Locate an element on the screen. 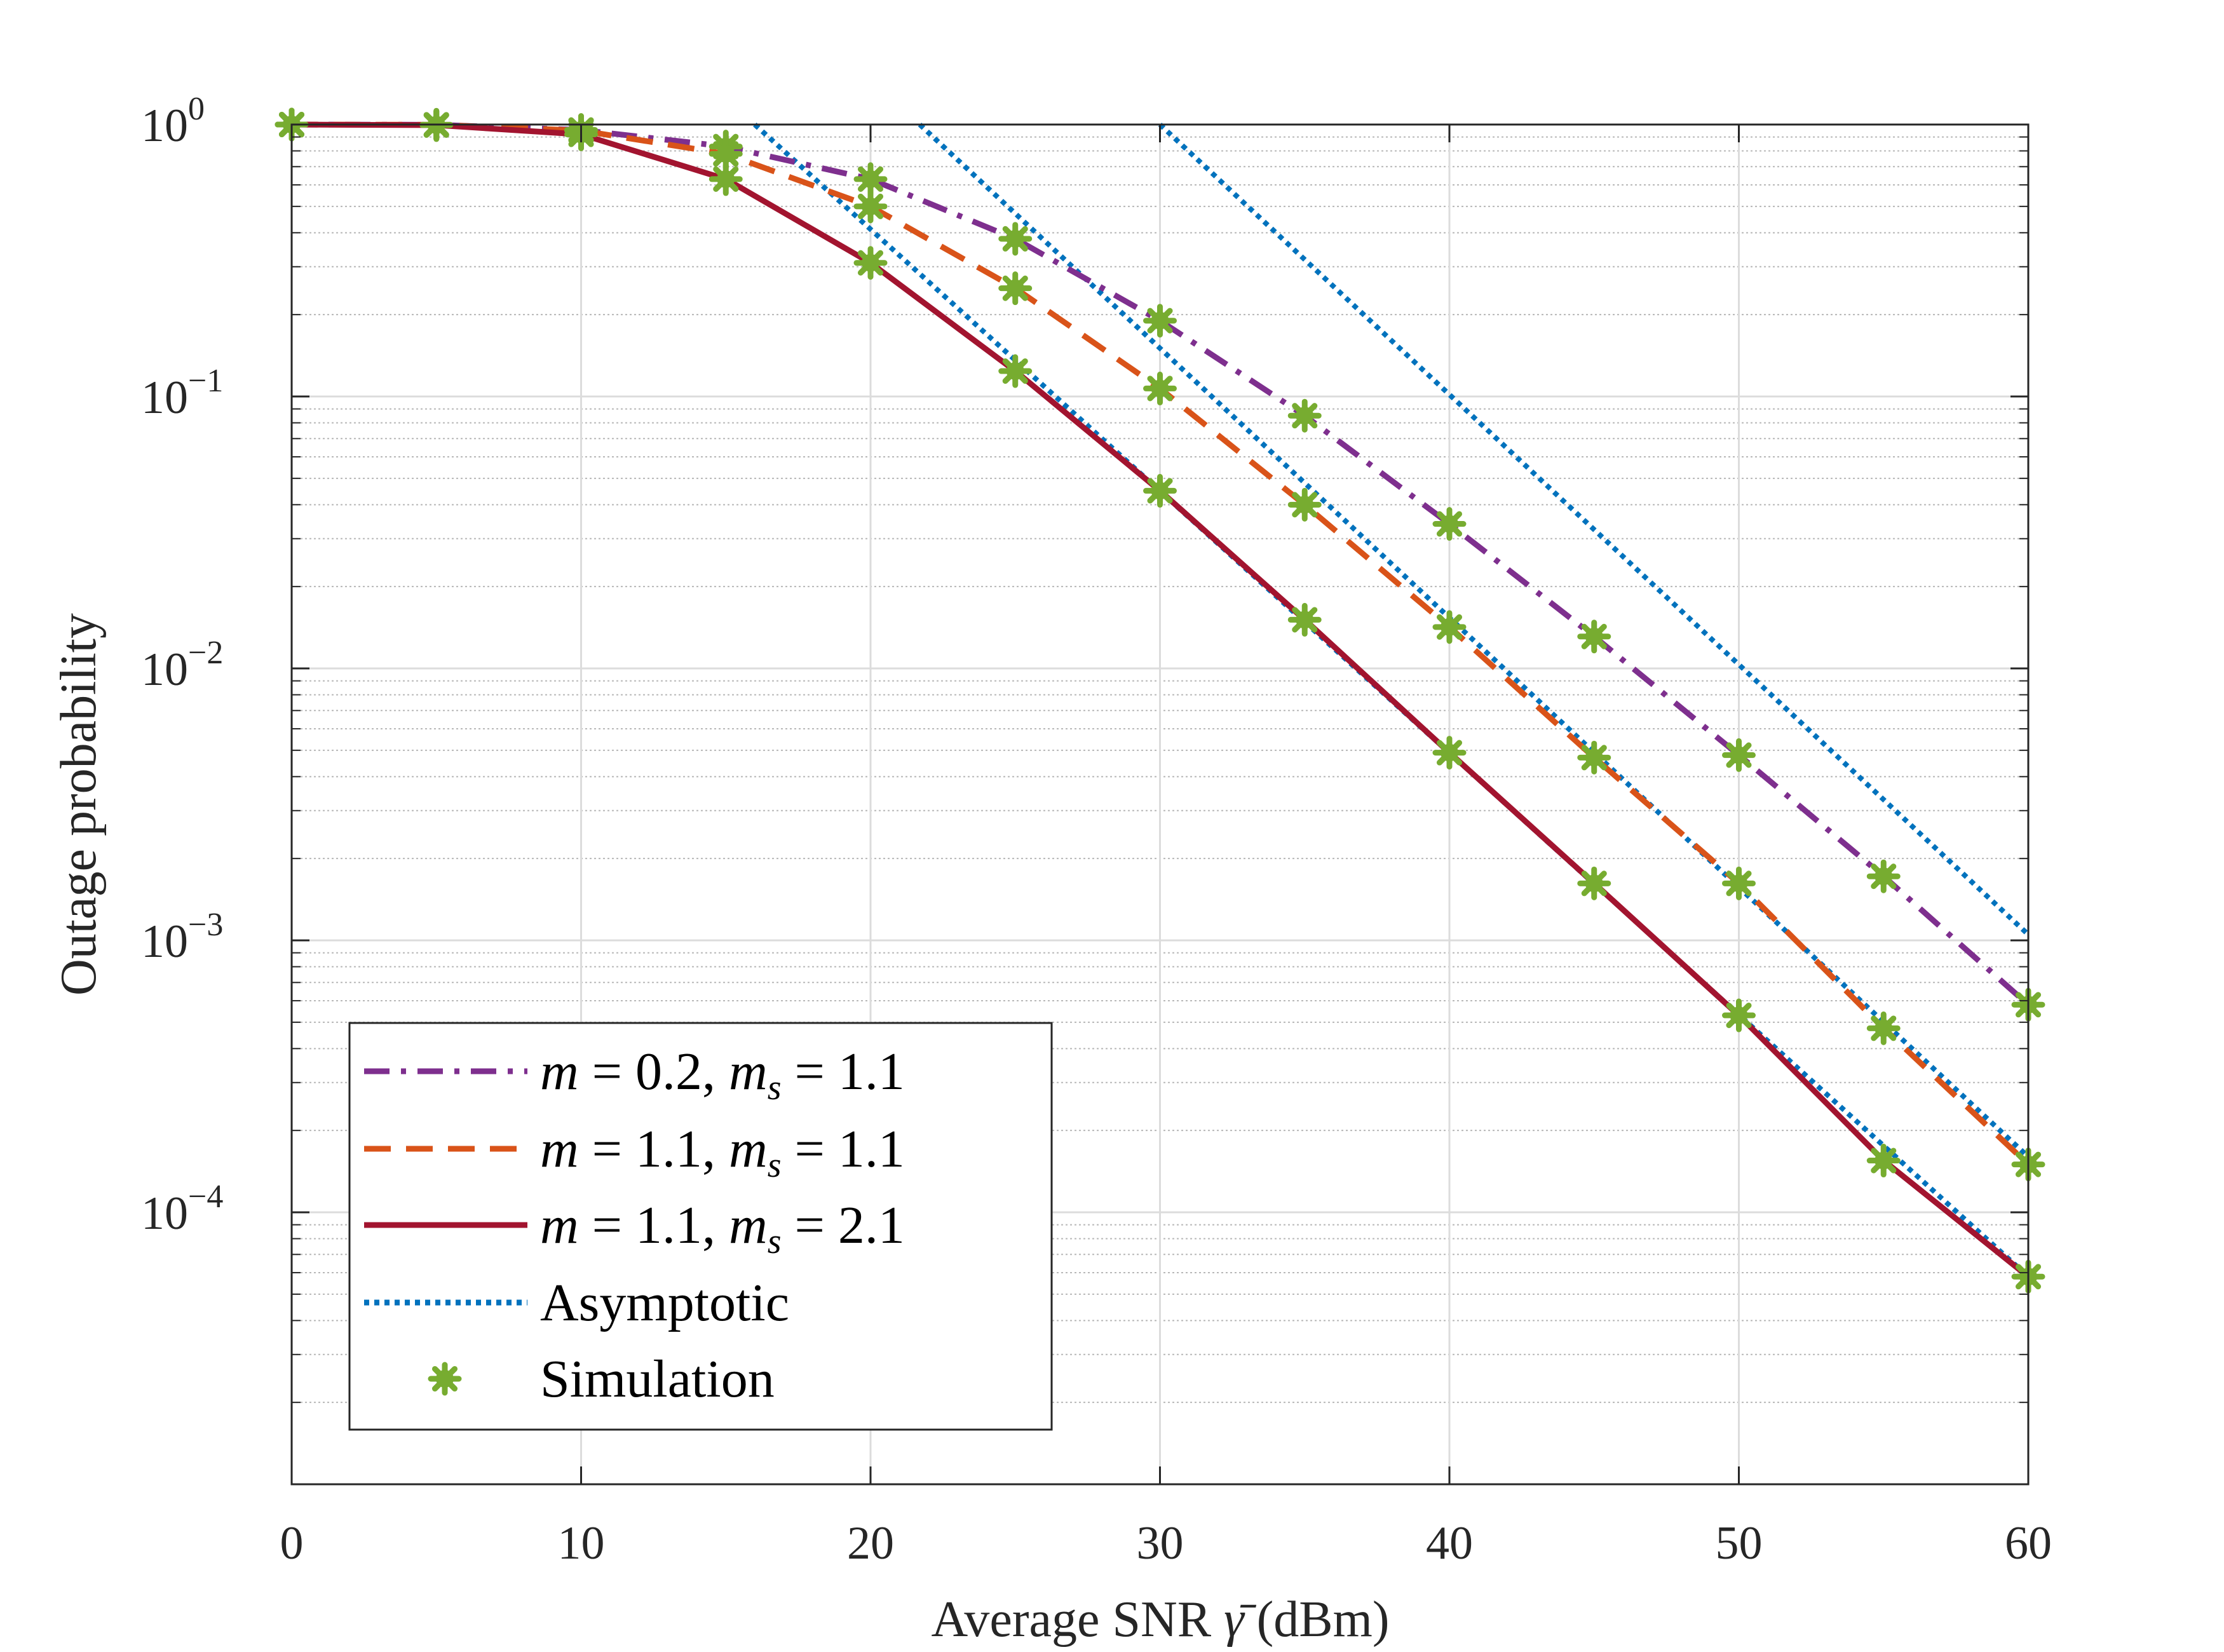  legend-entry-simulation: Simulation is located at coordinates (601, 1380).